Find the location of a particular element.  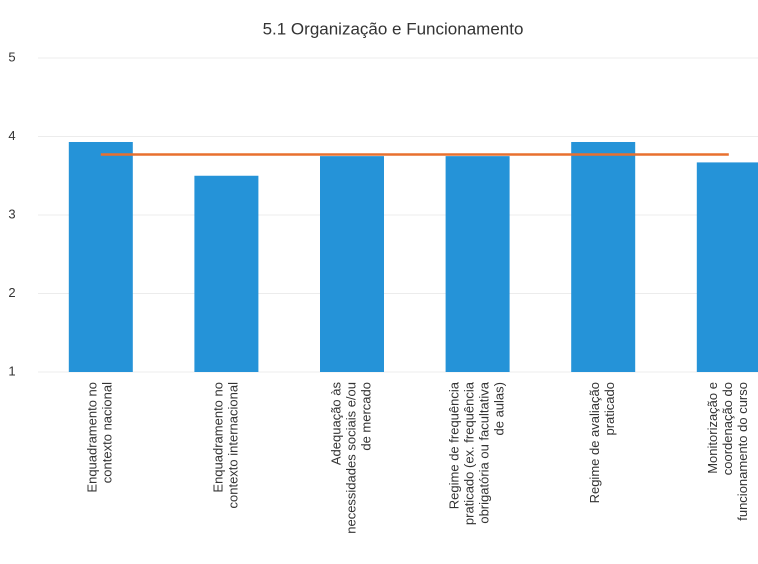

x-tick-label: necessidades sociais e/ou is located at coordinates (350, 458).